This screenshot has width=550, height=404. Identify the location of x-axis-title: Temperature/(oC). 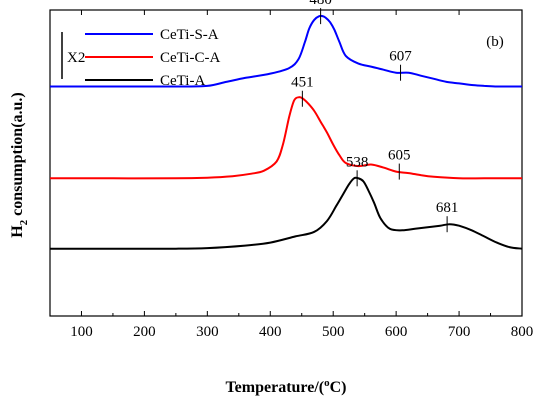
(285, 386).